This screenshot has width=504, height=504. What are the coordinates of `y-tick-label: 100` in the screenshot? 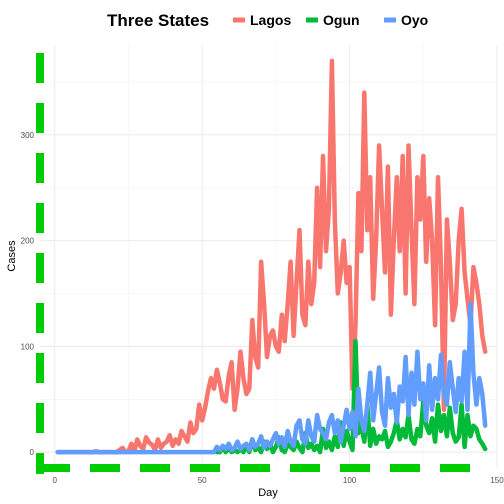 It's located at (28, 346).